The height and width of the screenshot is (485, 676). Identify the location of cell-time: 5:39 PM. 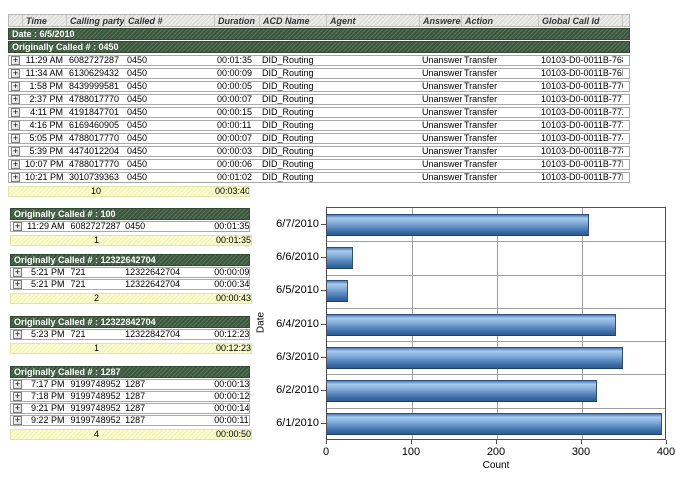
(46, 151).